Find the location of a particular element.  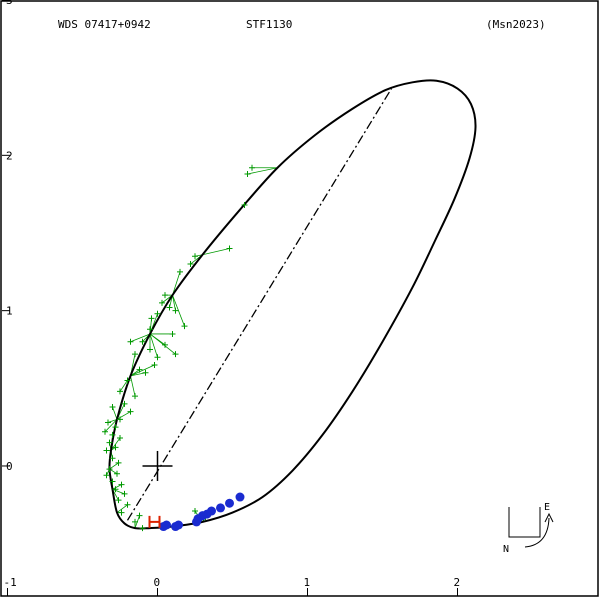

x-tick-label: 0 is located at coordinates (157, 582).